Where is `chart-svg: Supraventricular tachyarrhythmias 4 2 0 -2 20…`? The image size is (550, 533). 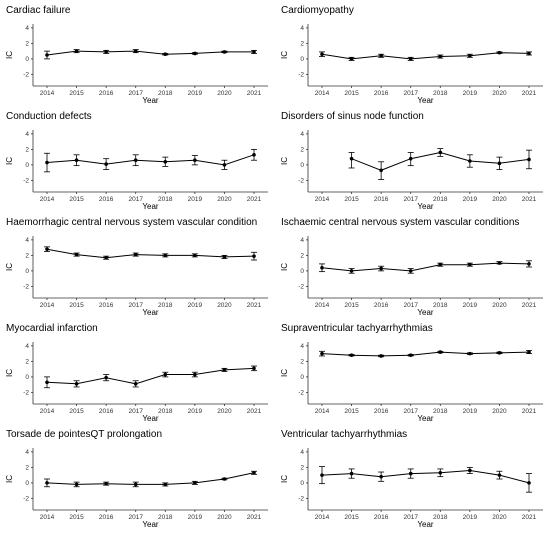 chart-svg: Supraventricular tachyarrhythmias 4 2 0 -2 20… is located at coordinates (411, 373).